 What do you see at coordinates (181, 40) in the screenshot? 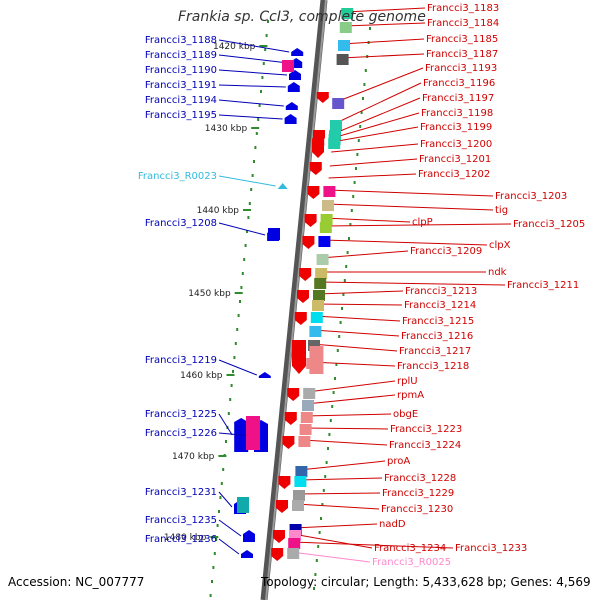
I see `gene-label: Francci3_1188` at bounding box center [181, 40].